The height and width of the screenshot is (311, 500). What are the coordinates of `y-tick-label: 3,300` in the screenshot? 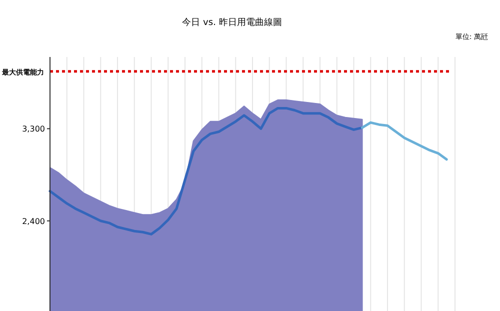 It's located at (33, 129).